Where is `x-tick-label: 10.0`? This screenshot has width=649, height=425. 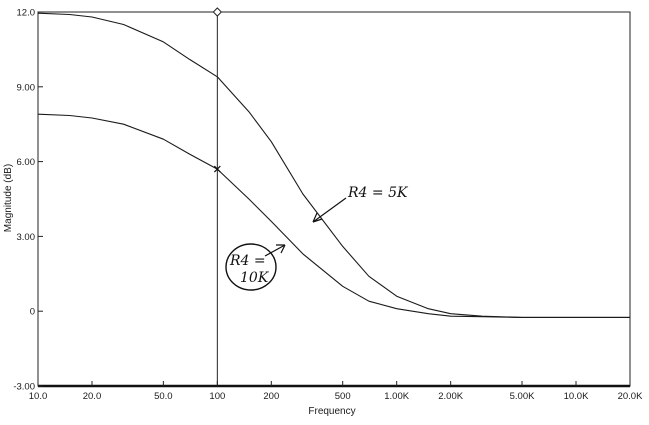
x-tick-label: 10.0 is located at coordinates (38, 396).